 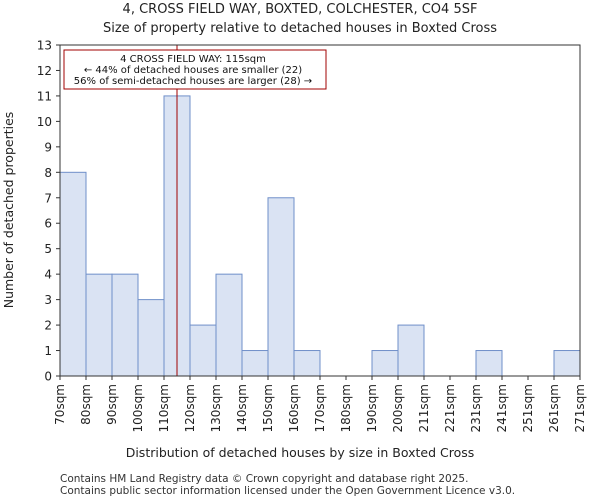 I want to click on x-tick-label: 241sqm, so click(x=502, y=408).